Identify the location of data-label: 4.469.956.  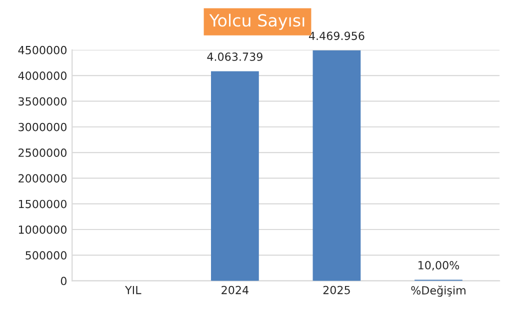
(336, 36).